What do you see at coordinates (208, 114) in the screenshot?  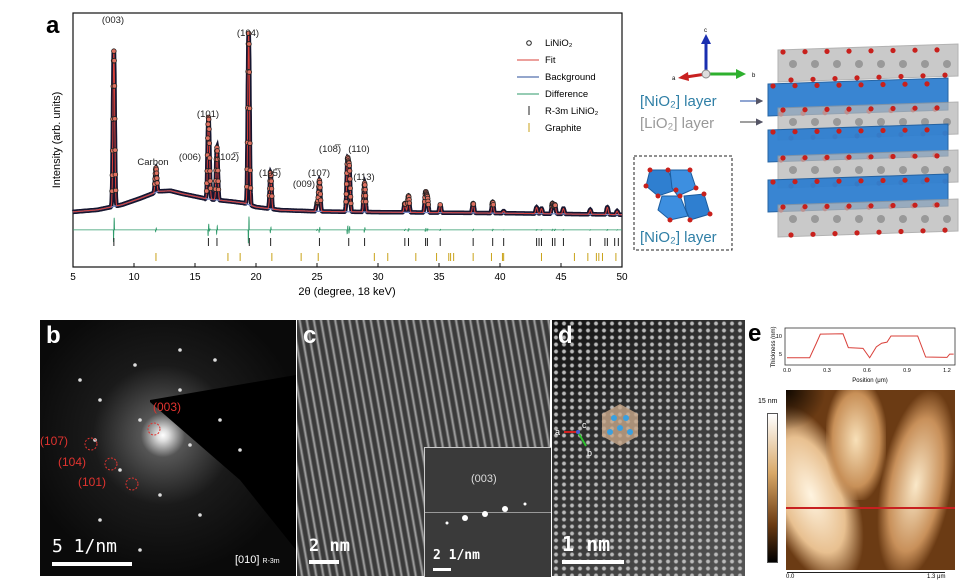 I see `peak-label: (101)` at bounding box center [208, 114].